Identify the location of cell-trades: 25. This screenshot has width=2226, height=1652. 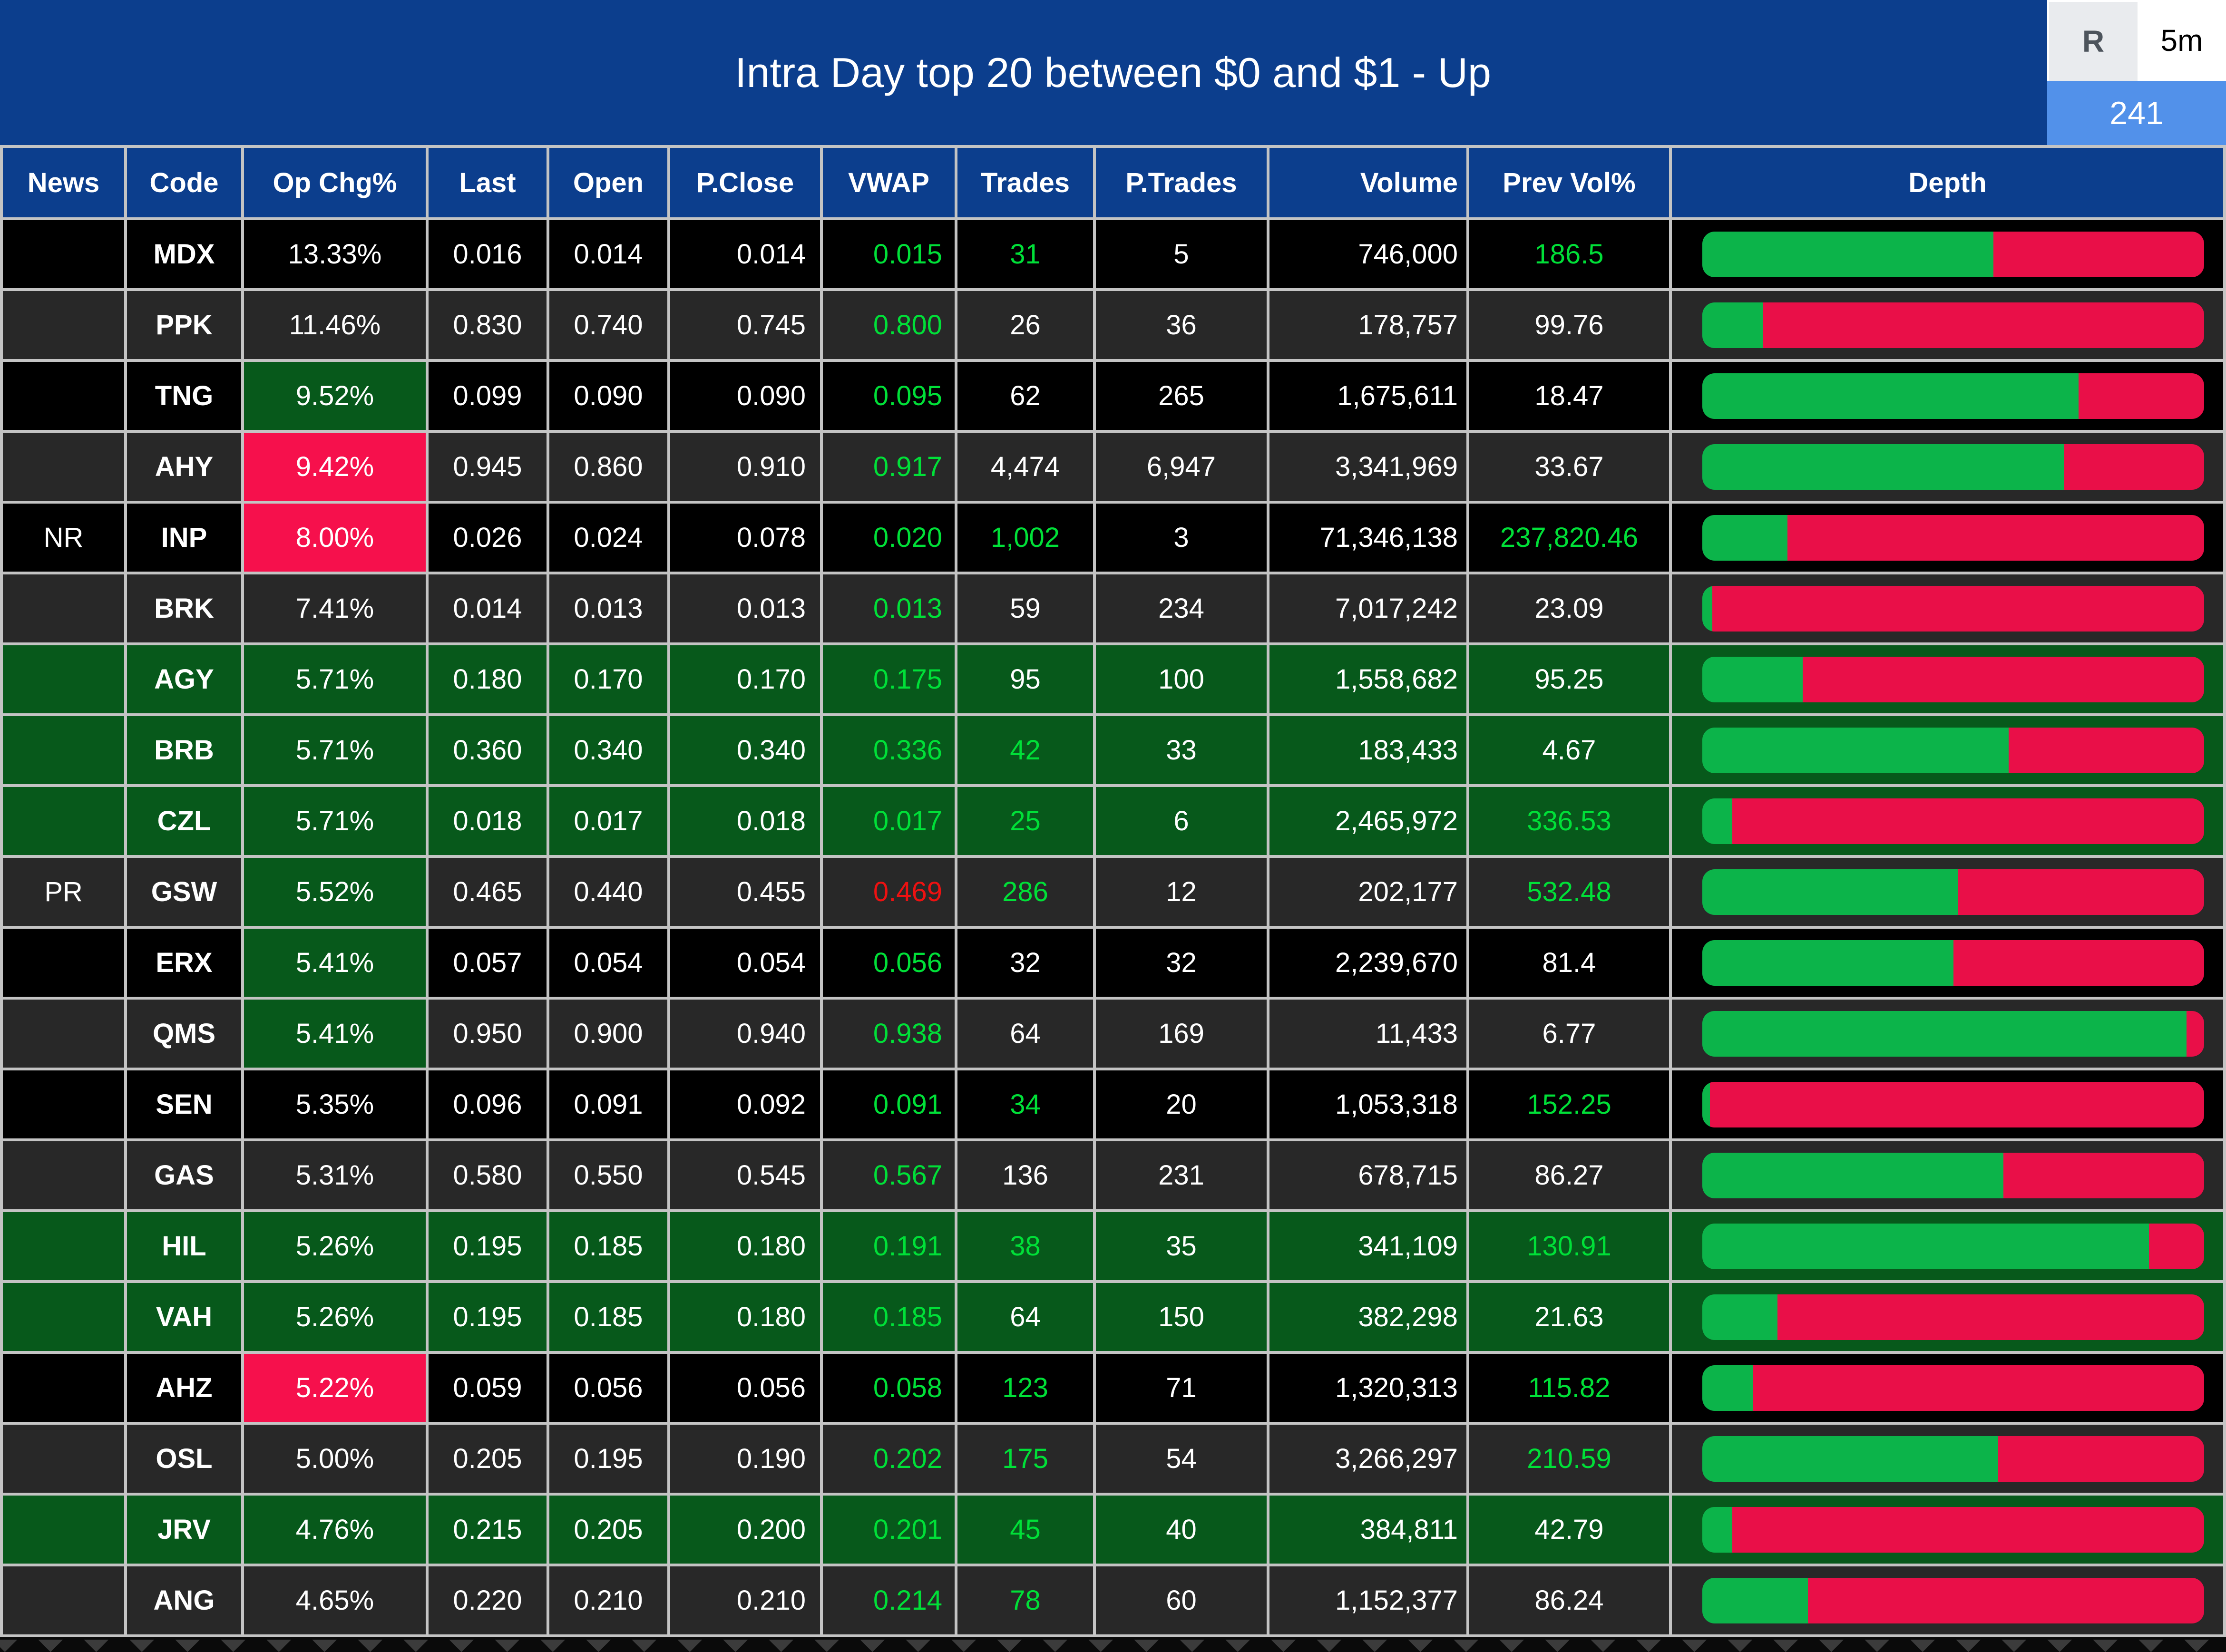
(1025, 821).